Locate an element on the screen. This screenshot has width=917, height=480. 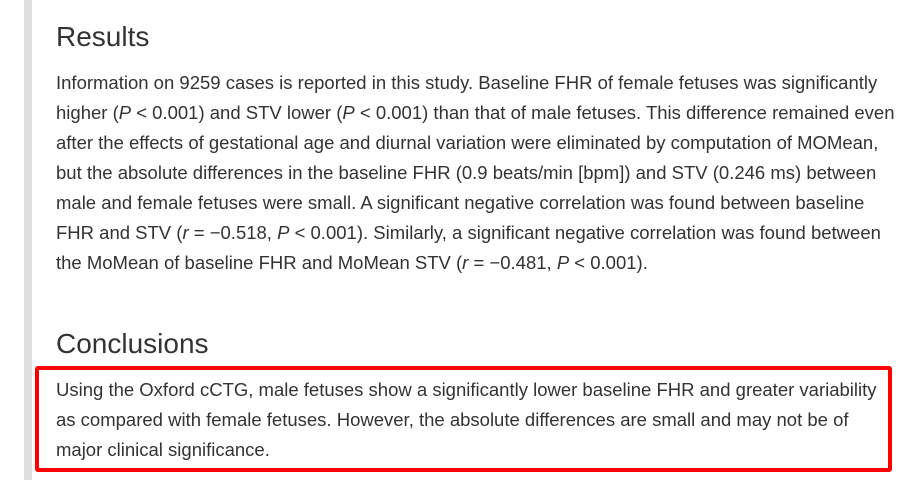
conclusions-heading: Conclusions is located at coordinates (132, 343).